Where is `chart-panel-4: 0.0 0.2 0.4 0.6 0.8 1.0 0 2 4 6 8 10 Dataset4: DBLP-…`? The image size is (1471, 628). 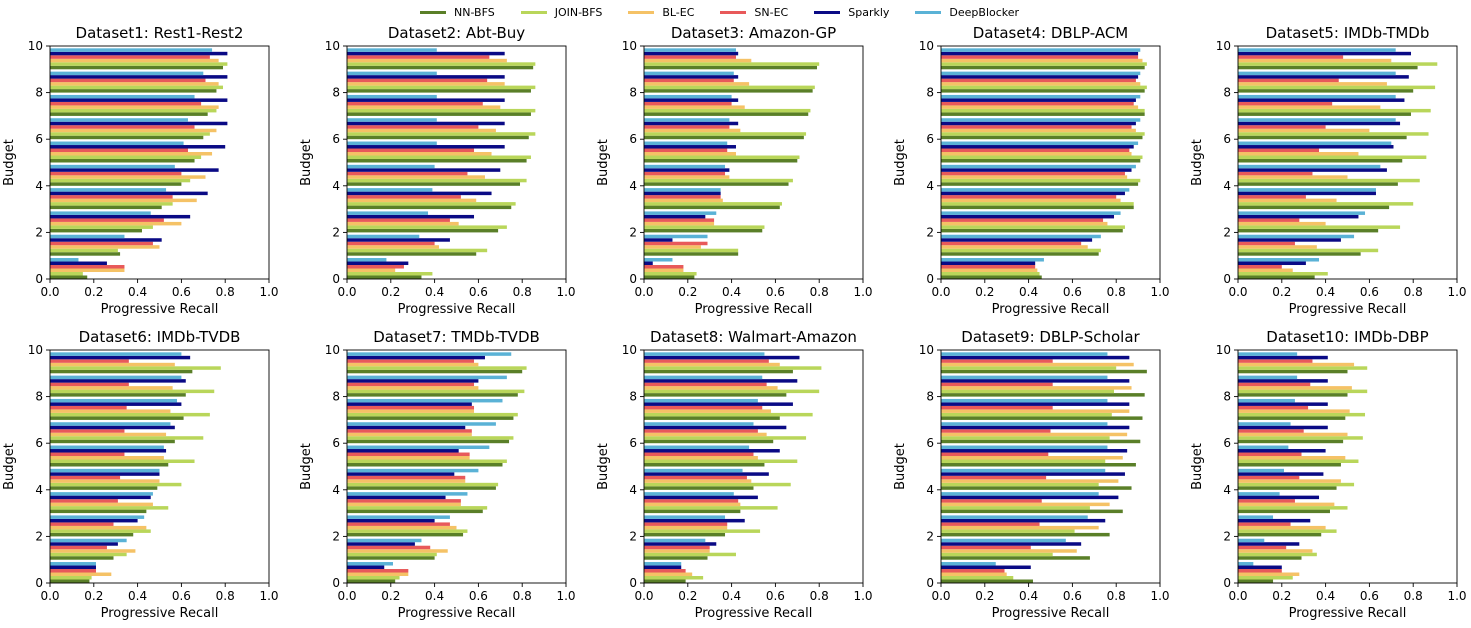
chart-panel-4: 0.0 0.2 0.4 0.6 0.8 1.0 0 2 4 6 8 10 Dataset4: DBLP-… is located at coordinates (1031, 170).